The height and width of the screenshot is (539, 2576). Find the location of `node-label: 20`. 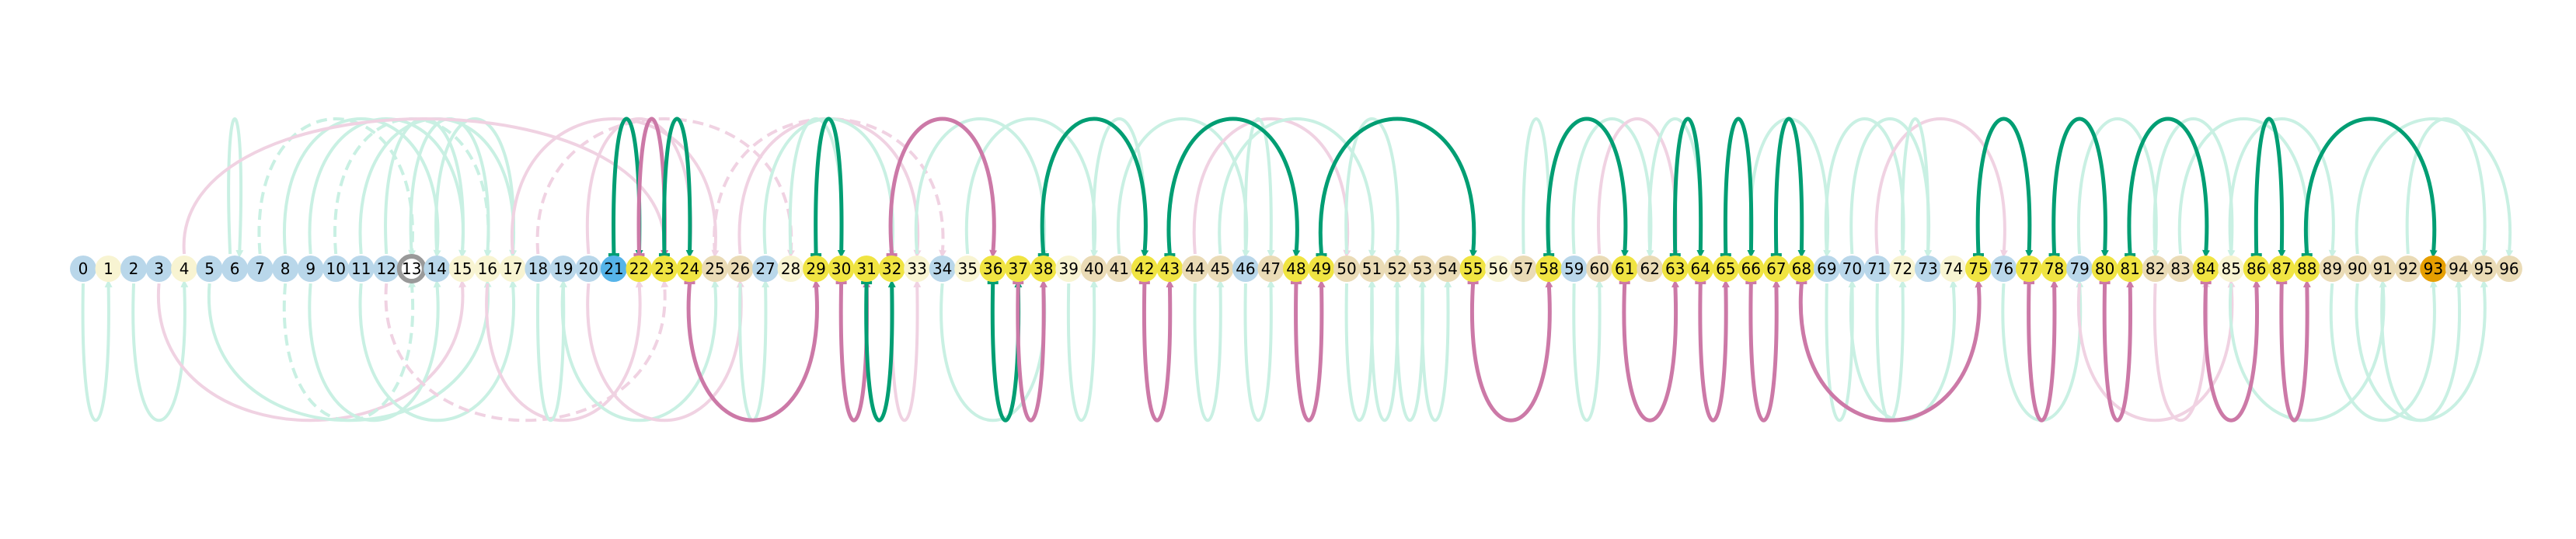

node-label: 20 is located at coordinates (588, 268).